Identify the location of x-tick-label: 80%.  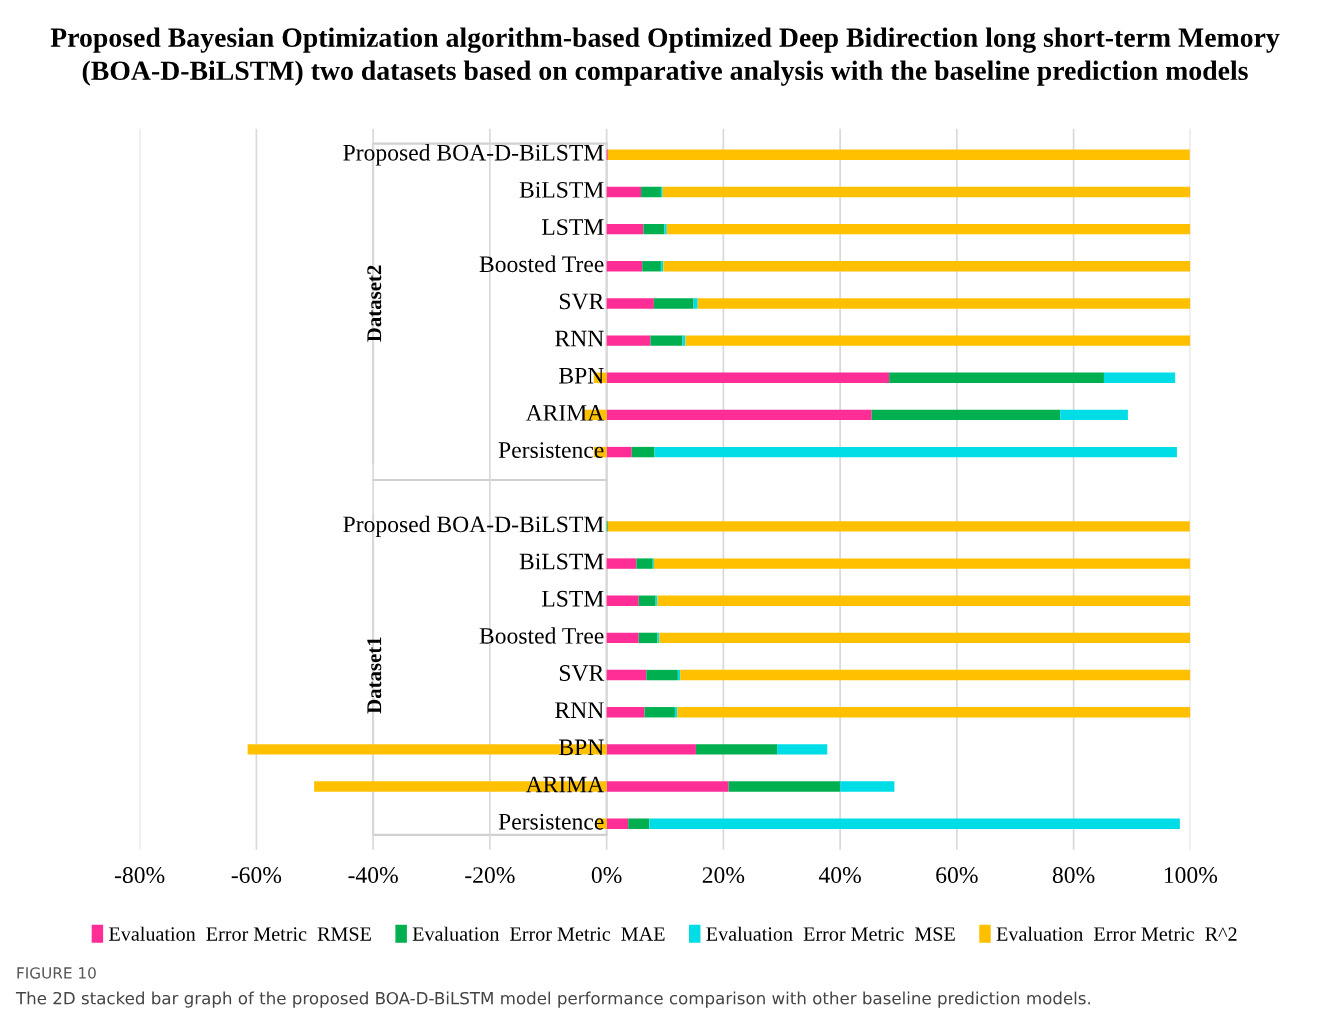
(1073, 875).